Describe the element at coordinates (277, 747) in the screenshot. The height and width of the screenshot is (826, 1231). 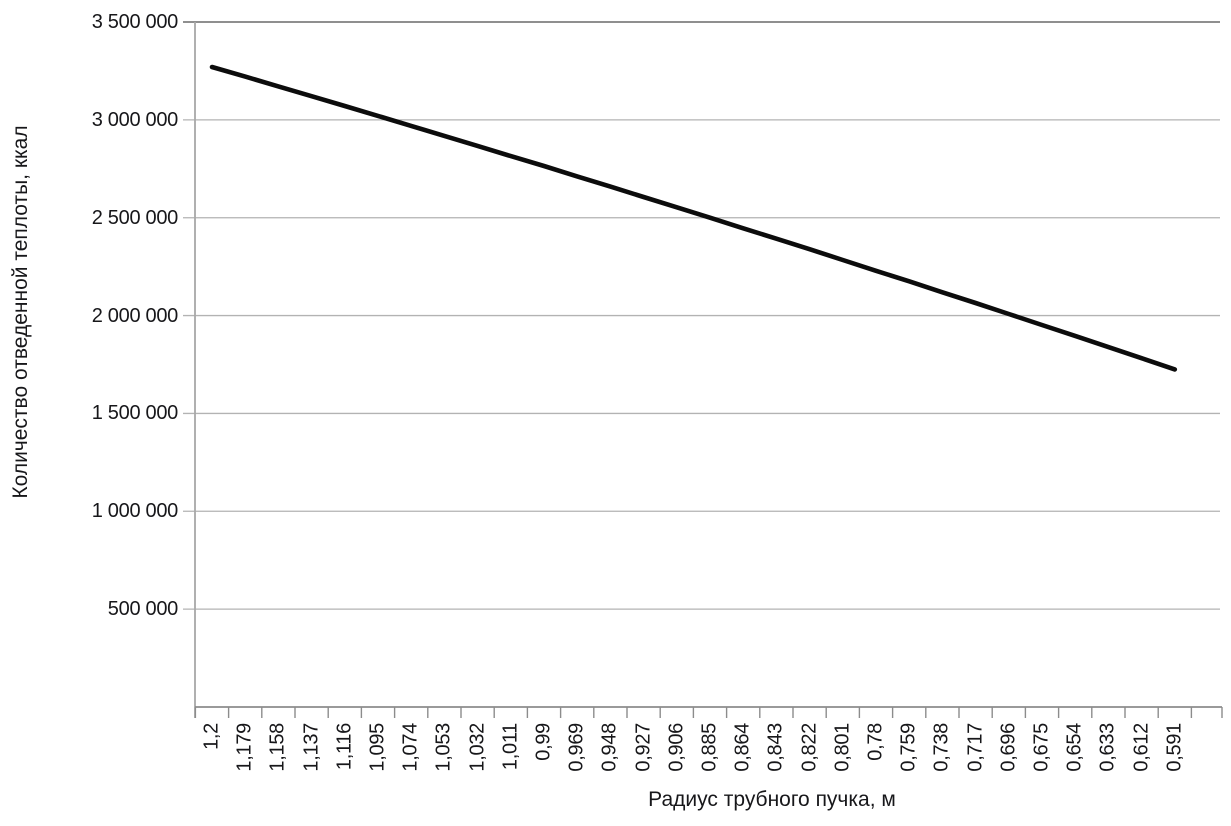
I see `x-tick-label: 1,158` at that location.